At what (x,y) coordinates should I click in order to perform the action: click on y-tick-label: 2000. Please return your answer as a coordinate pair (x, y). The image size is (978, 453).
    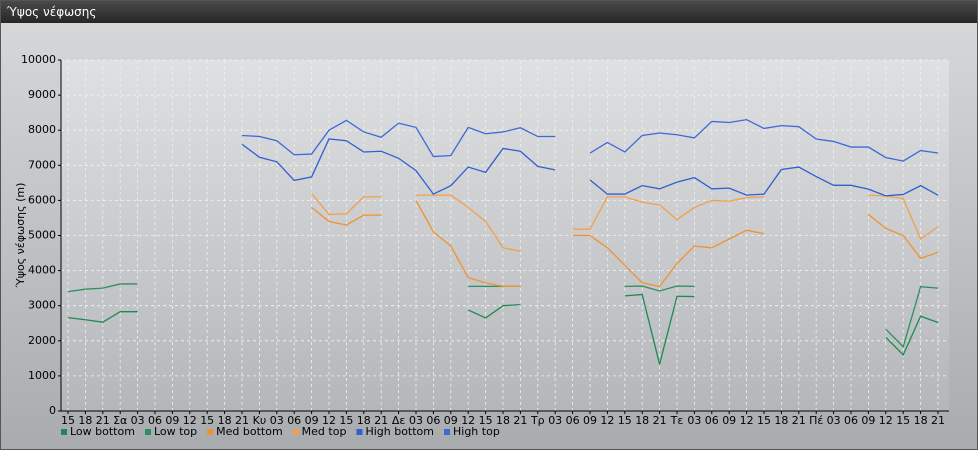
    Looking at the image, I should click on (42, 340).